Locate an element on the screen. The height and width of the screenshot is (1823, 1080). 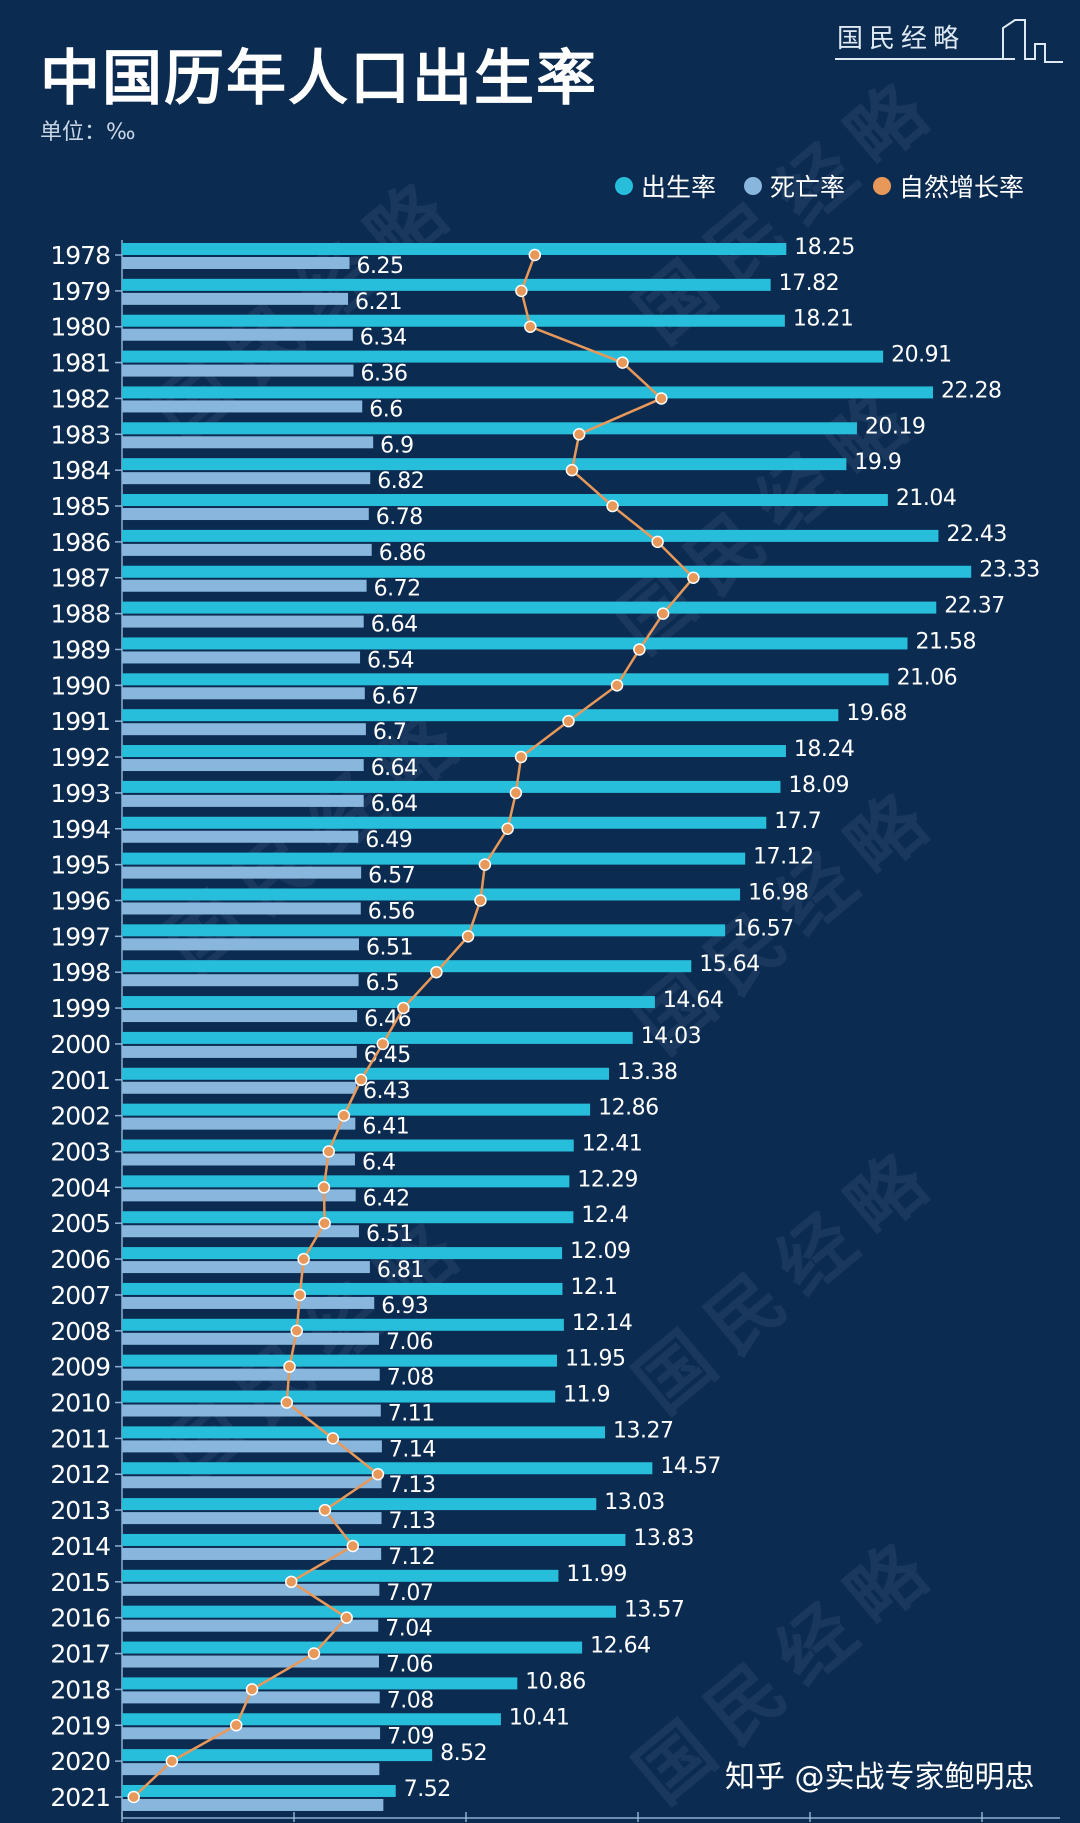
death-value-label: 7.04 is located at coordinates (408, 1629).